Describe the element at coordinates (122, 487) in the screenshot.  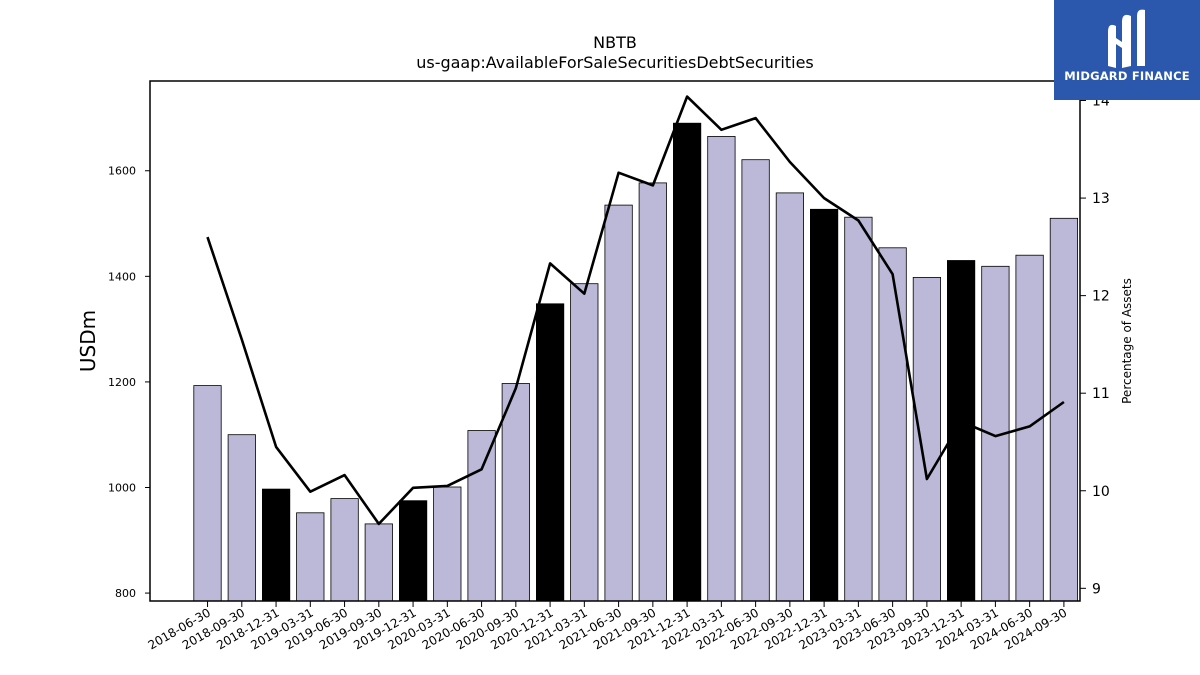
I see `y-tick-label: 1000` at that location.